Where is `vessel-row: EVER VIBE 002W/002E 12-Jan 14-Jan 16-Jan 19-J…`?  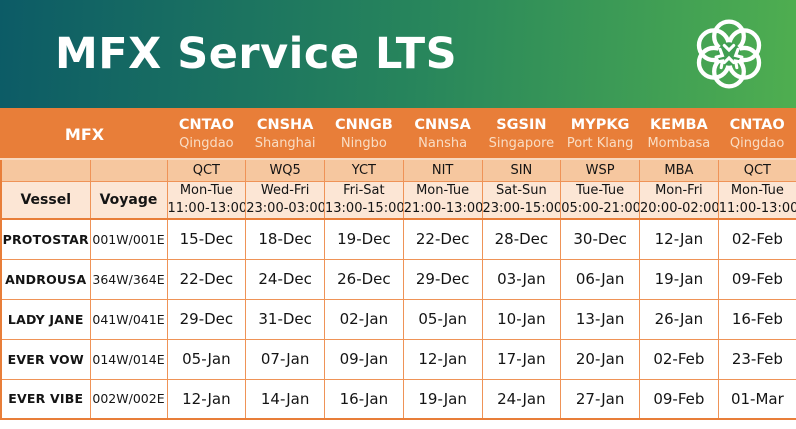 vessel-row: EVER VIBE 002W/002E 12-Jan 14-Jan 16-Jan 19-J… is located at coordinates (398, 399).